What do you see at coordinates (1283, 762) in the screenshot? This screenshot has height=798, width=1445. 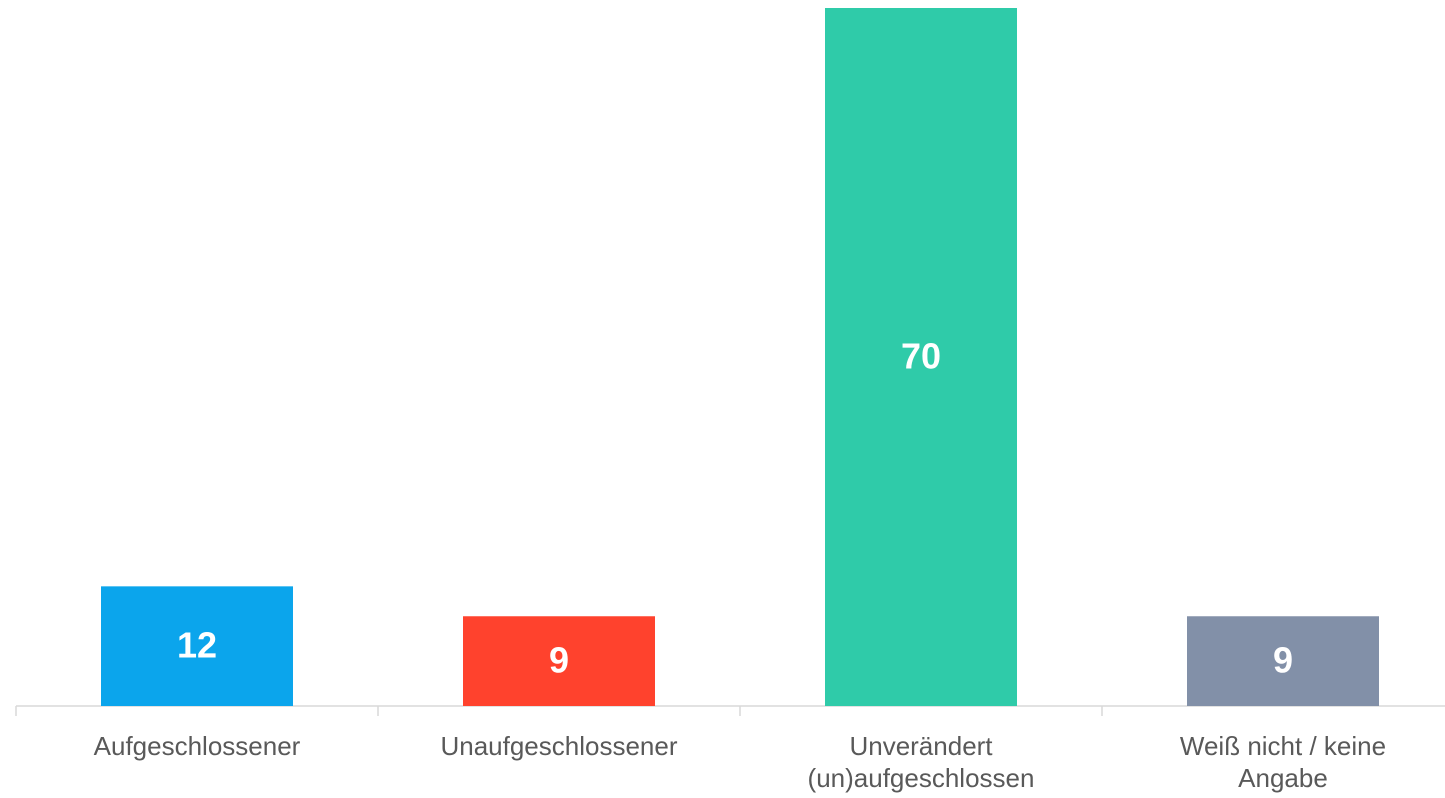 I see `x-tick-label: Weiß nicht / keine Angabe` at bounding box center [1283, 762].